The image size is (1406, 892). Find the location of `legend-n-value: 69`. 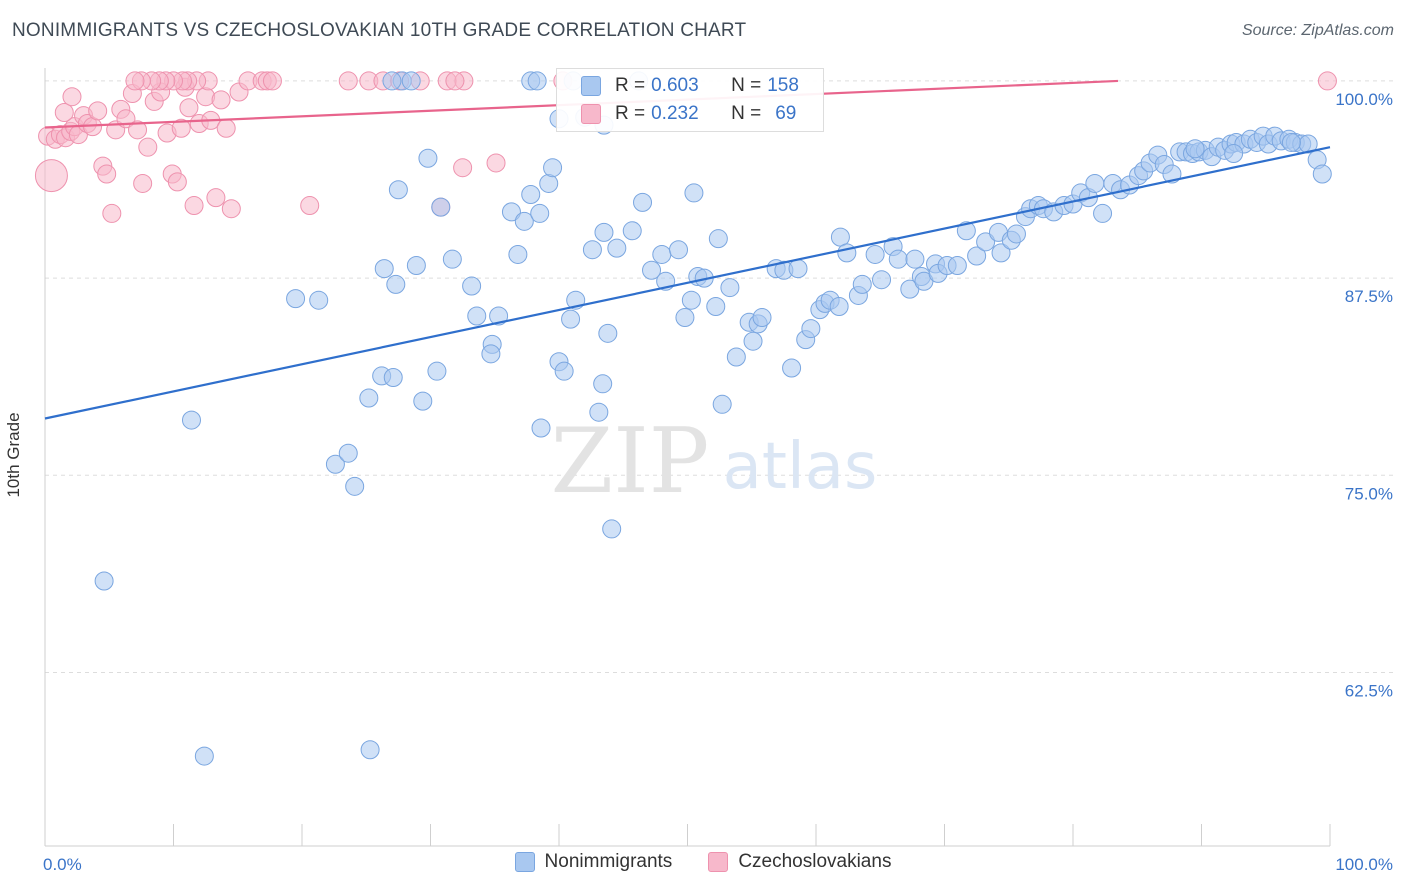

legend-n-value: 69 is located at coordinates (786, 113).